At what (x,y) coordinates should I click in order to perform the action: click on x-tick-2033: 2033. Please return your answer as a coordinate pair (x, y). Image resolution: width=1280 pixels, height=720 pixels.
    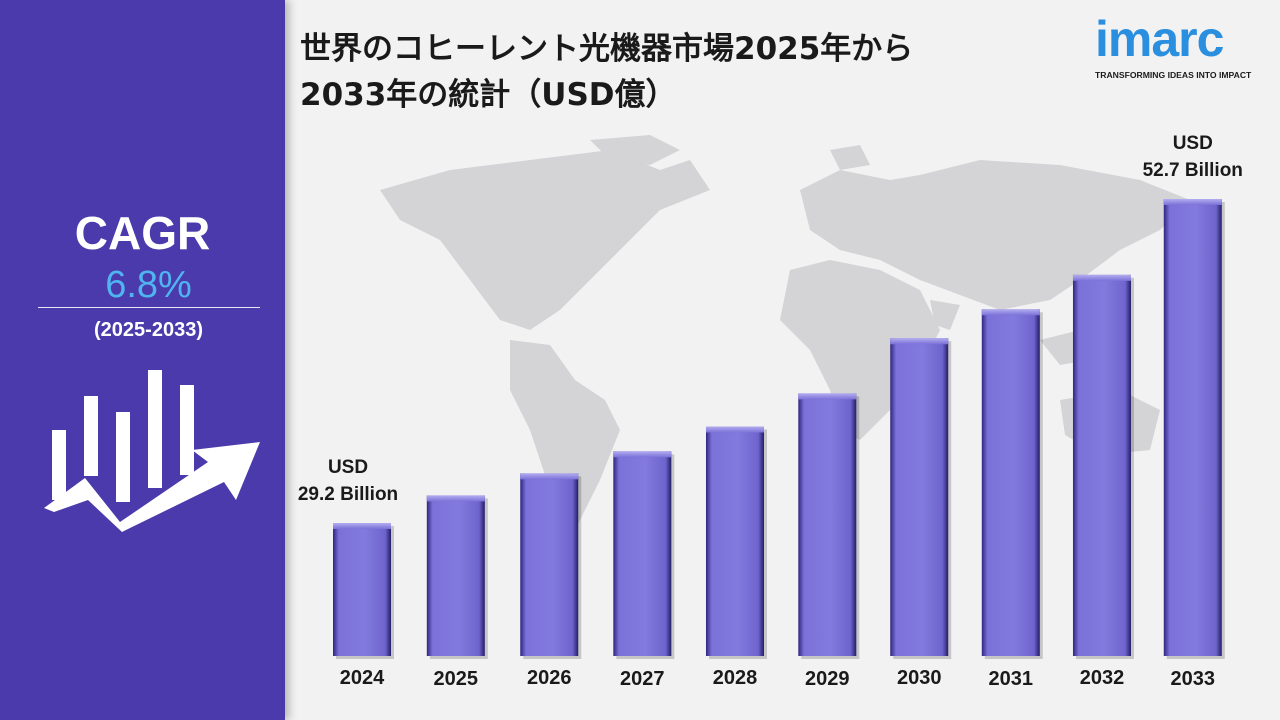
    Looking at the image, I should click on (1193, 679).